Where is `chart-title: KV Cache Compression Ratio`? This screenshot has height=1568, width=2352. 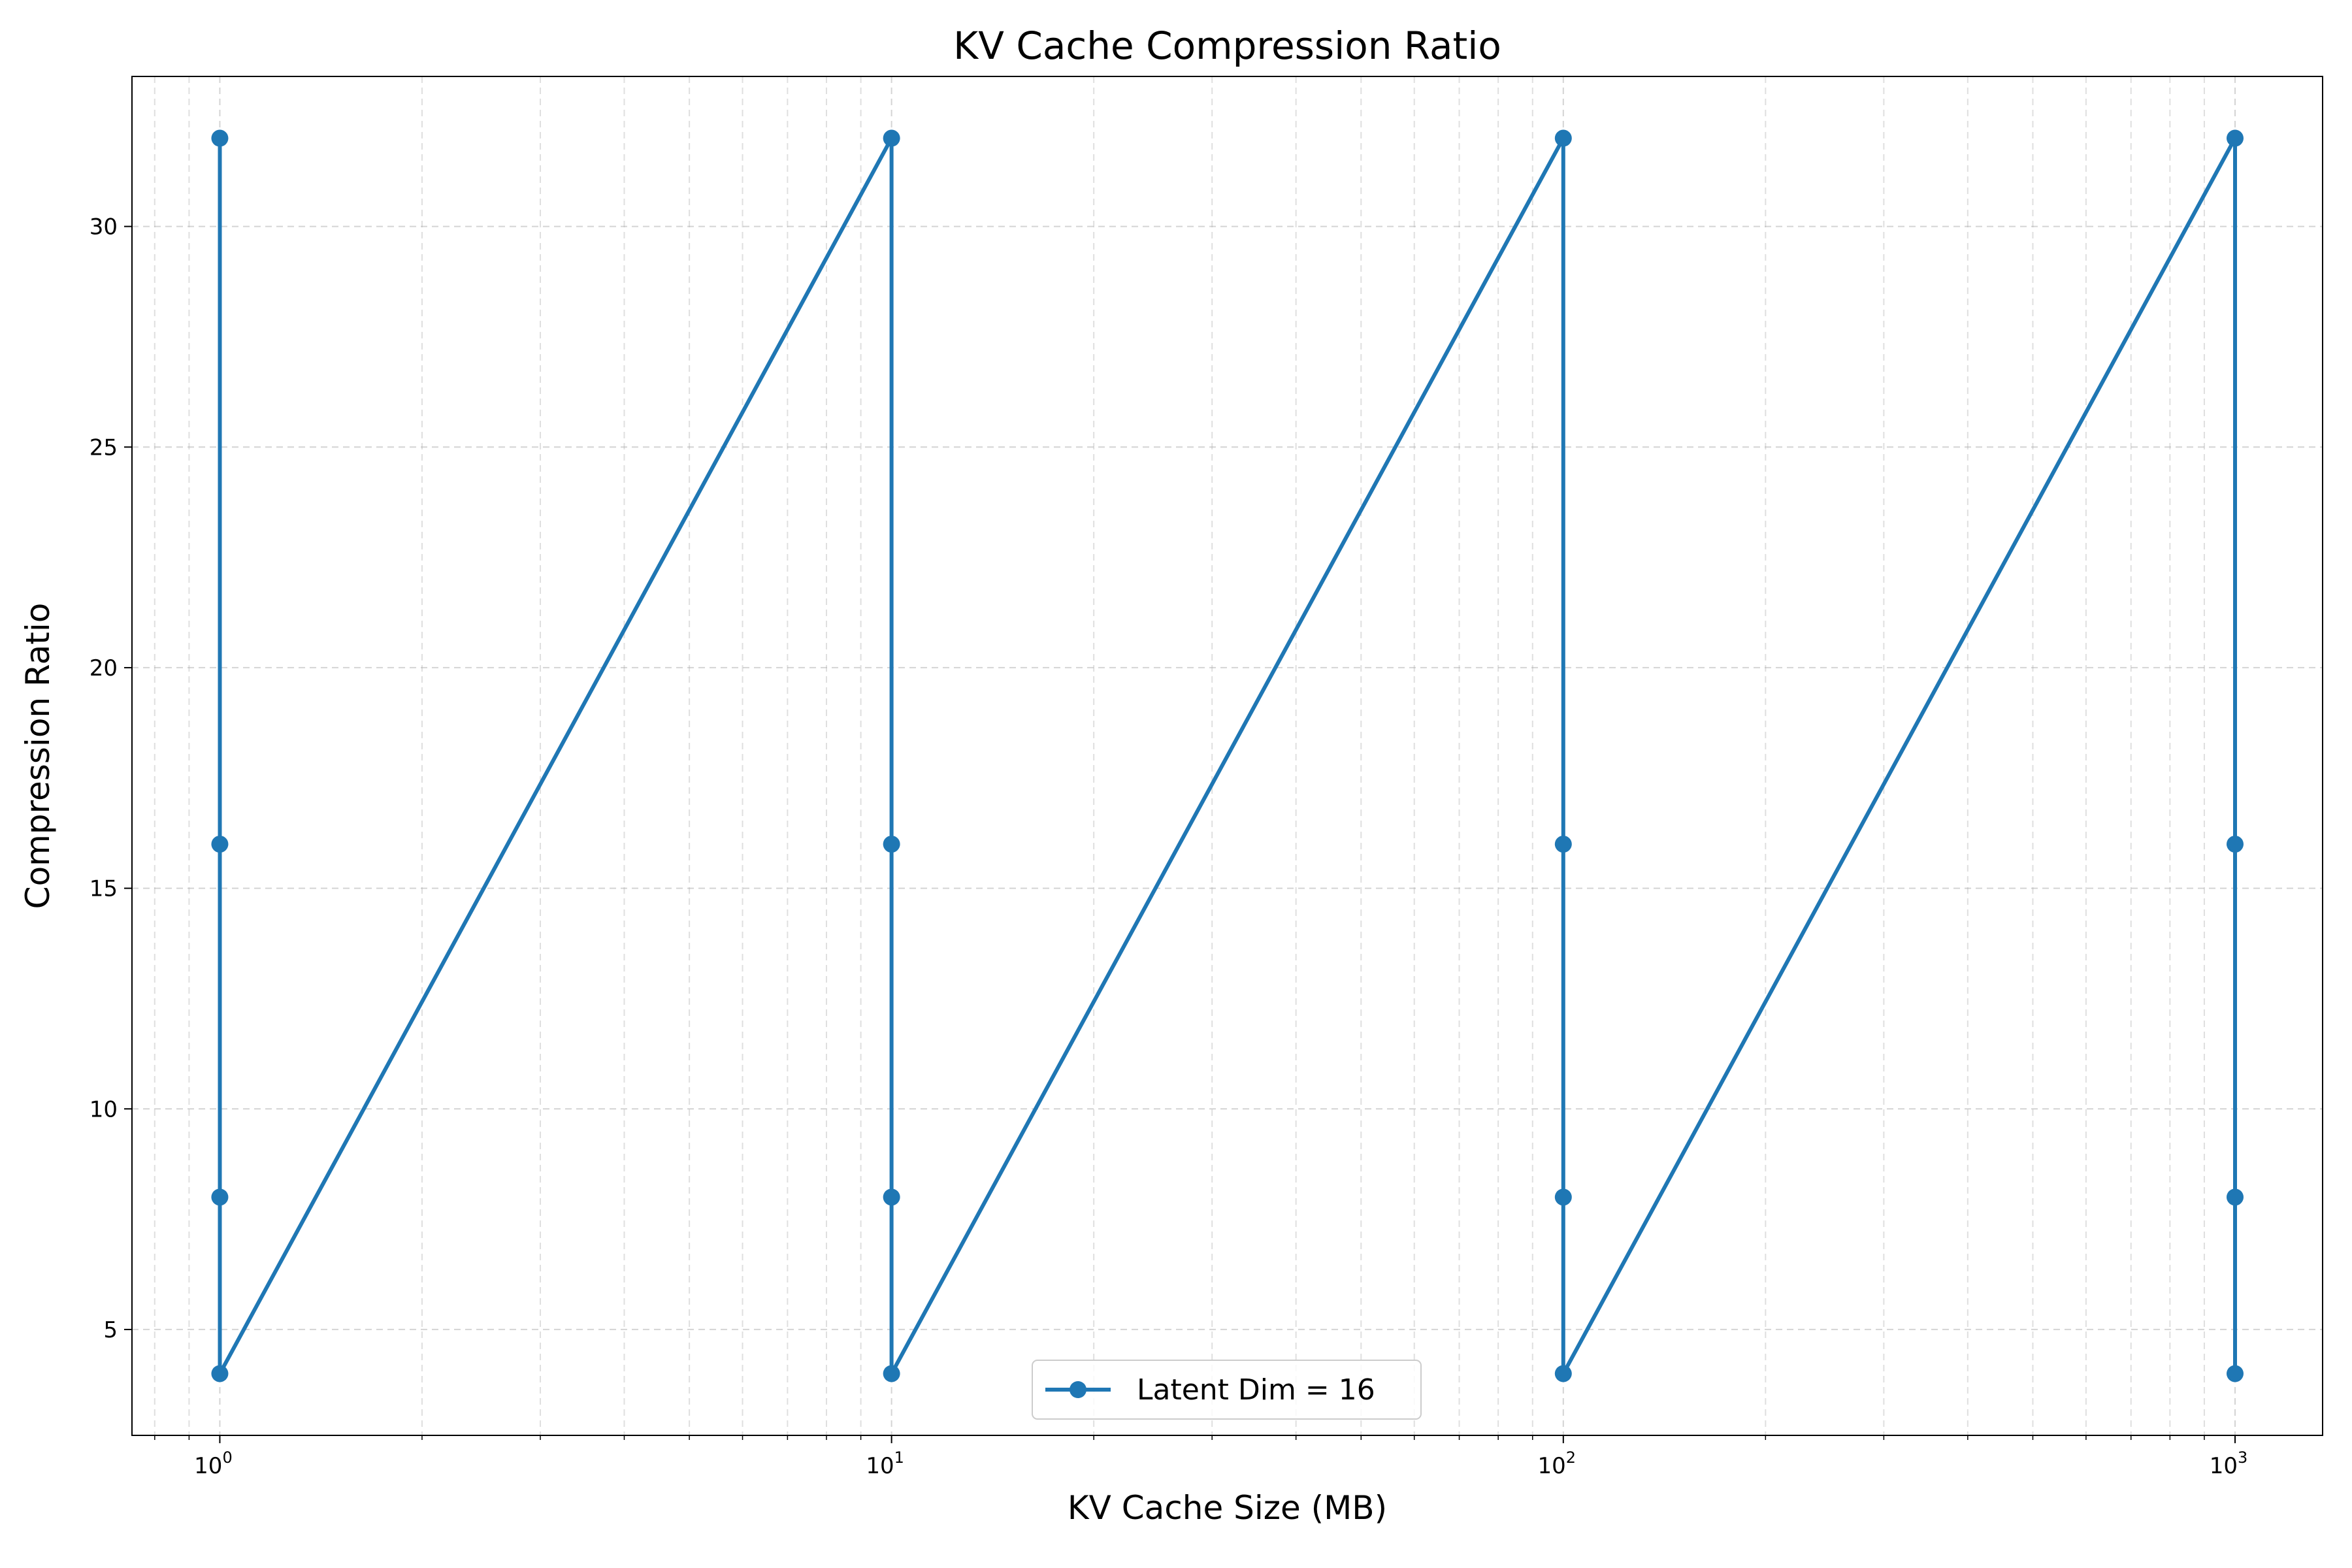
chart-title: KV Cache Compression Ratio is located at coordinates (1227, 46).